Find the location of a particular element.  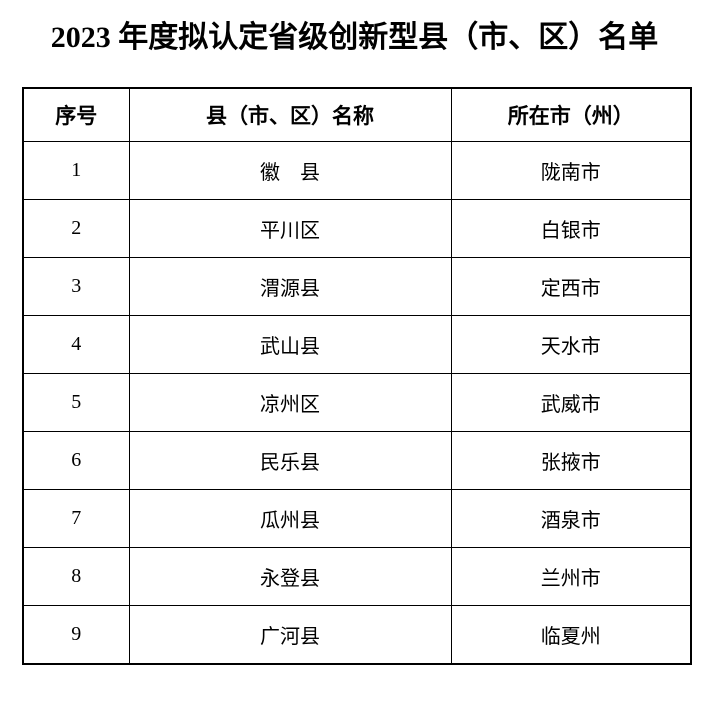

table-row: 4 武山县 天水市 is located at coordinates (357, 344).